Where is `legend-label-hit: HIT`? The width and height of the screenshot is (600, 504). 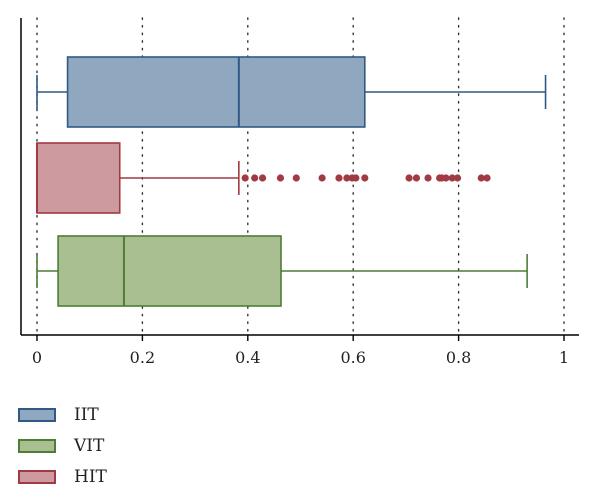 legend-label-hit: HIT is located at coordinates (90, 476).